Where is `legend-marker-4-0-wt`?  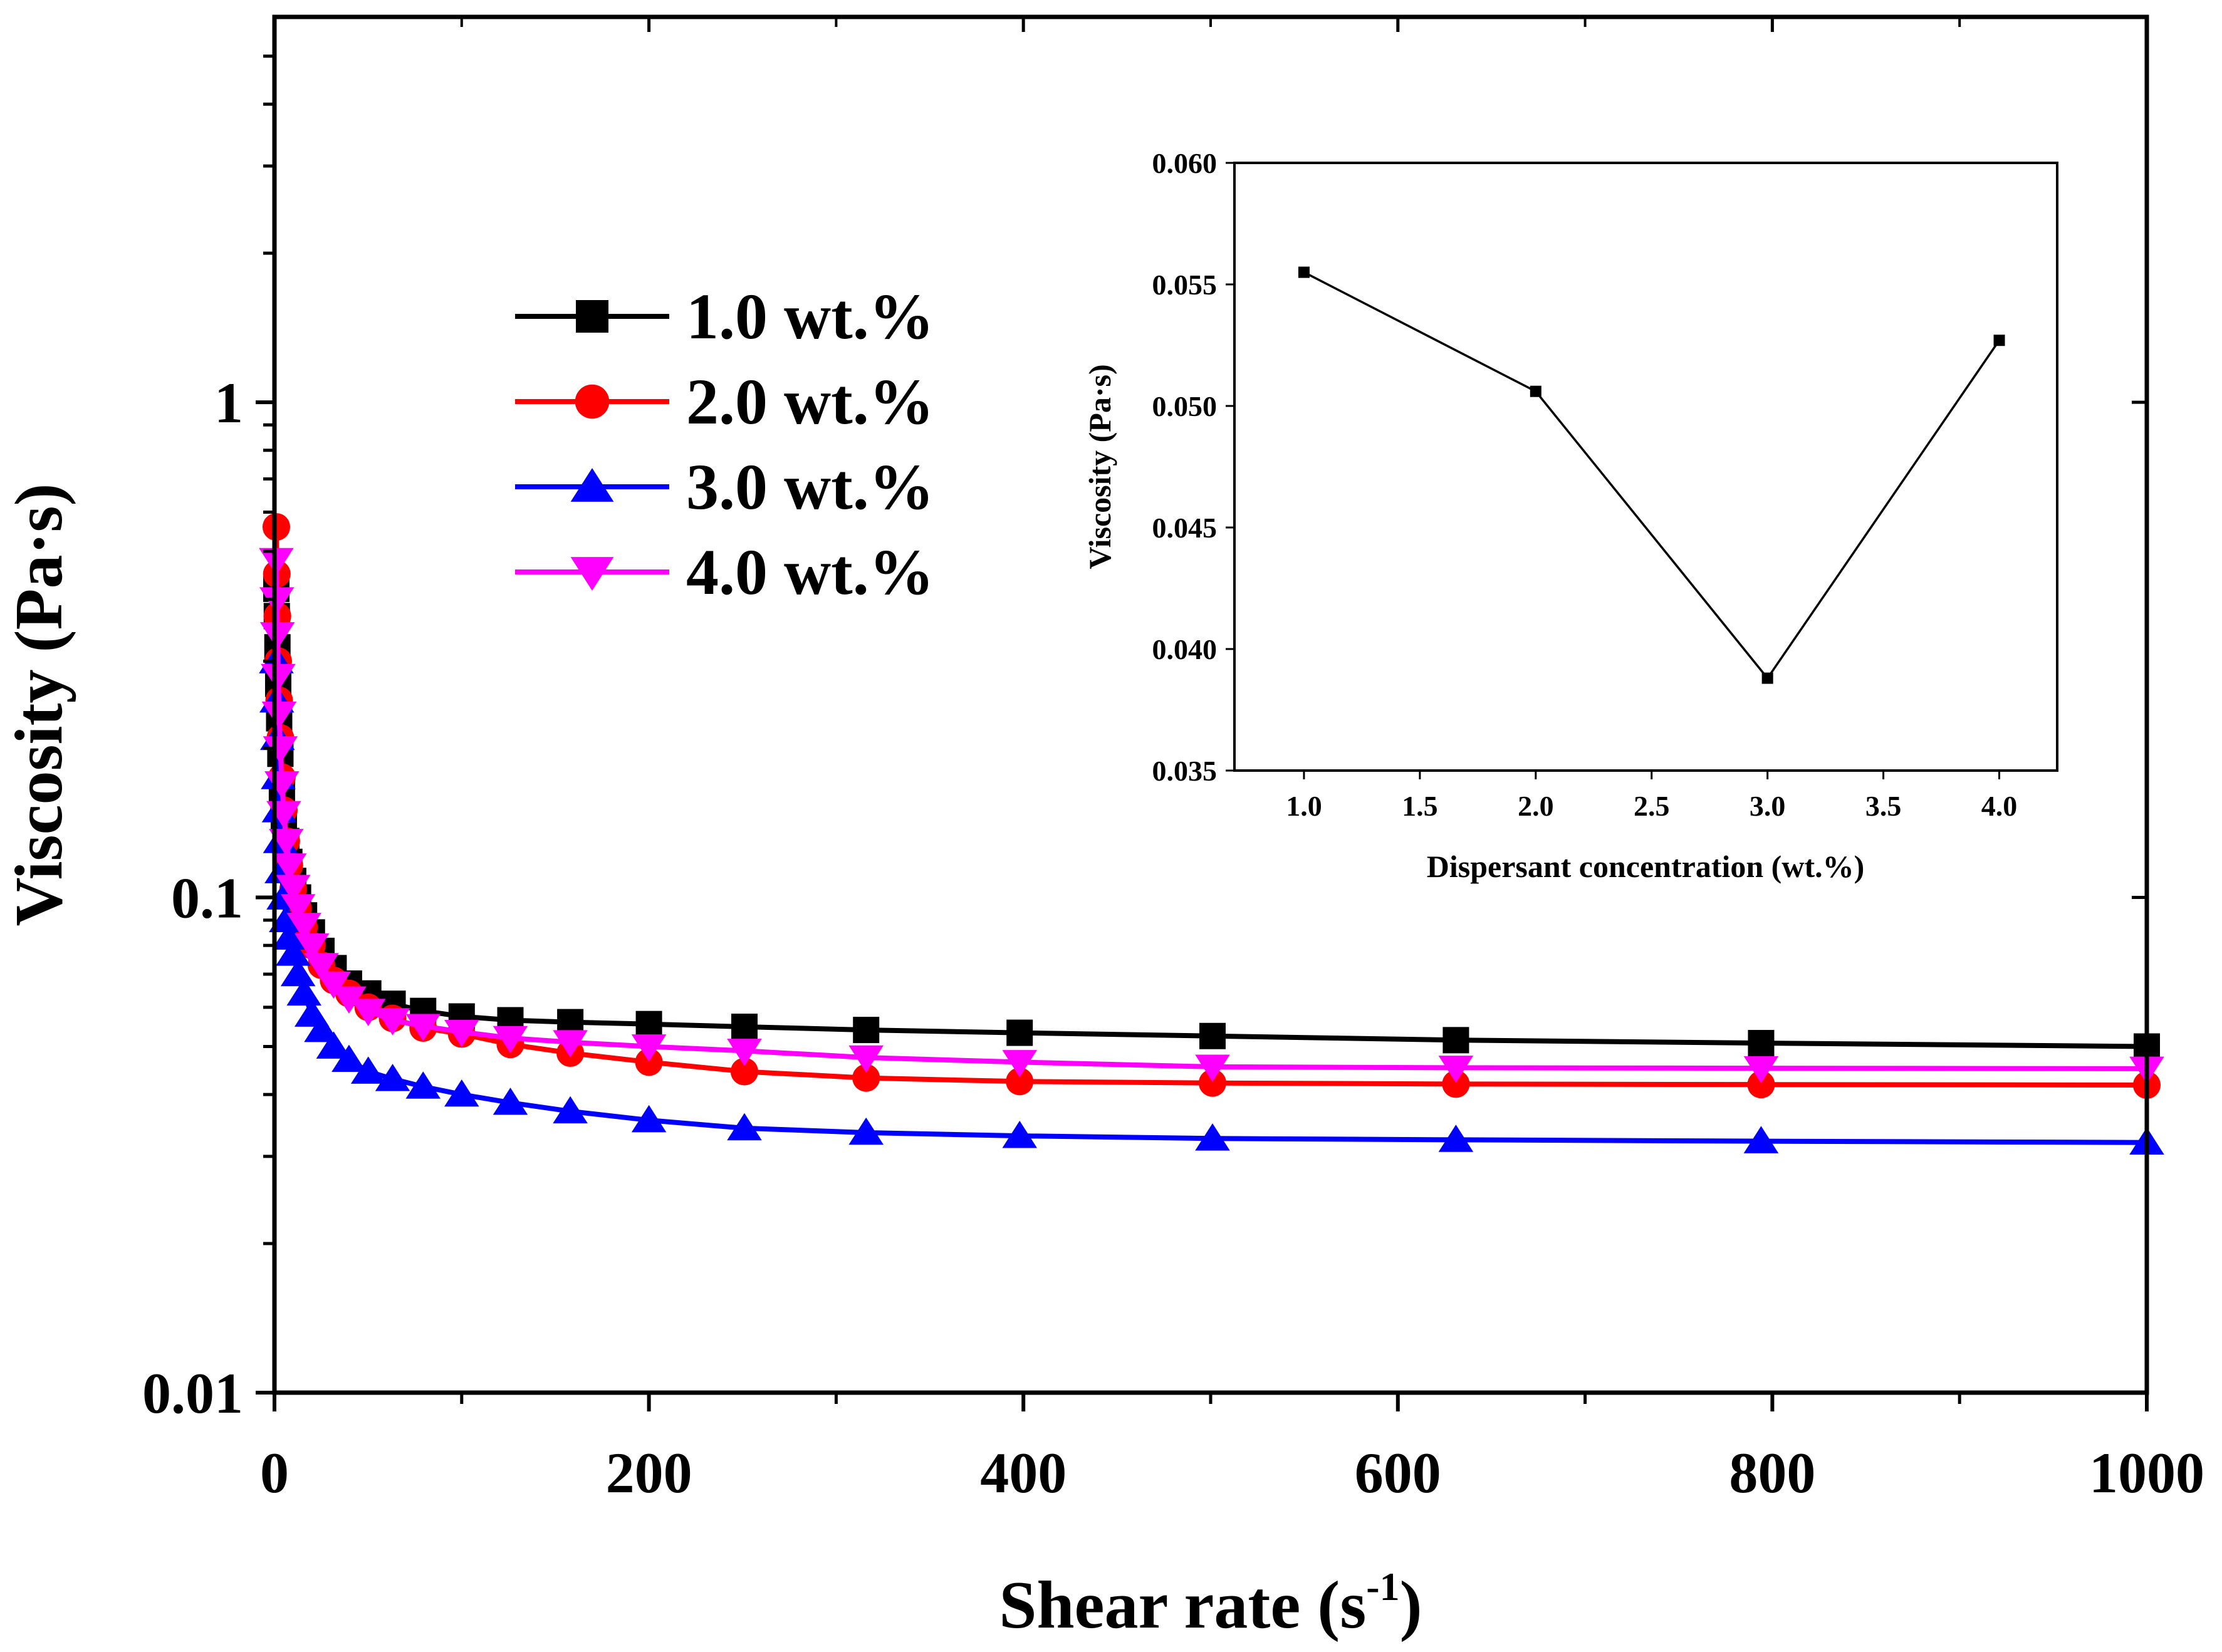
legend-marker-4-0-wt is located at coordinates (592, 574).